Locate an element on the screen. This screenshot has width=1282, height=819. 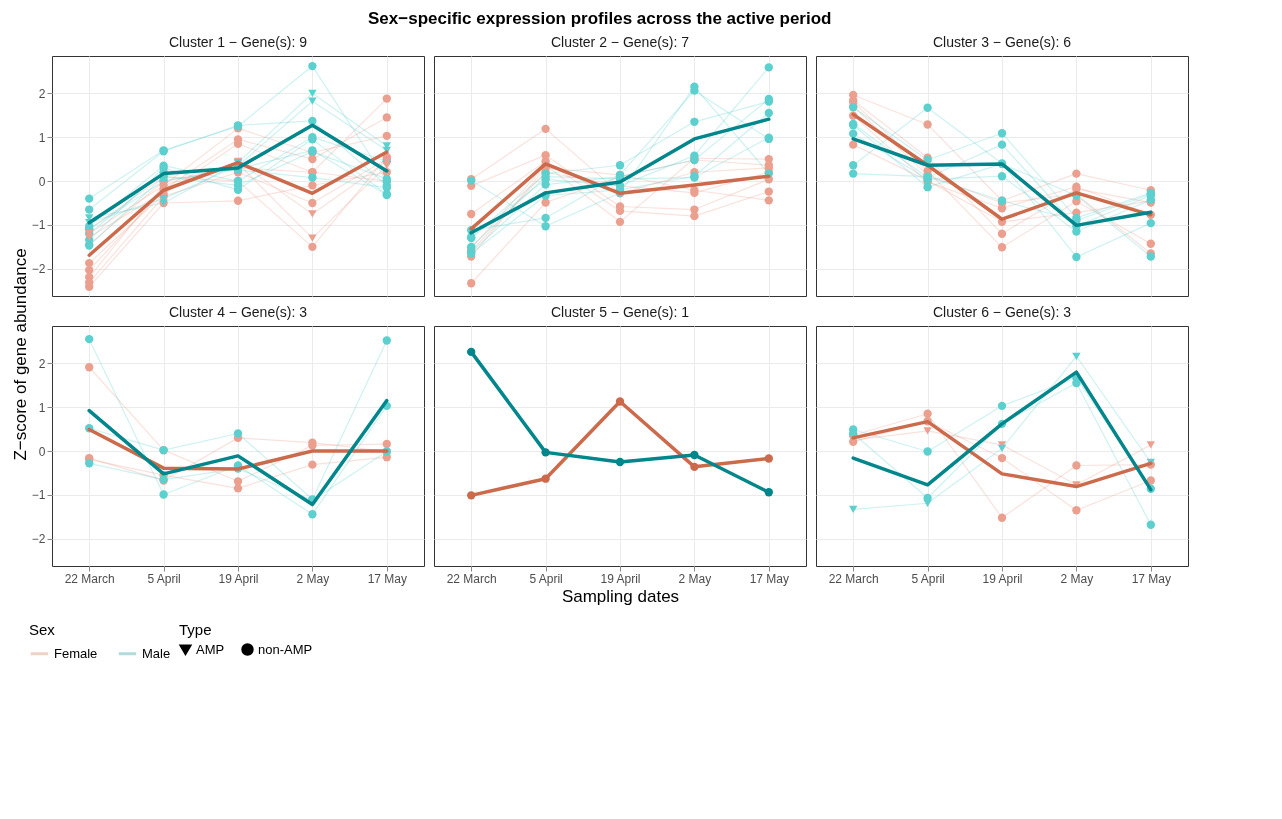
x-axis-title: Sampling dates is located at coordinates (620, 596).